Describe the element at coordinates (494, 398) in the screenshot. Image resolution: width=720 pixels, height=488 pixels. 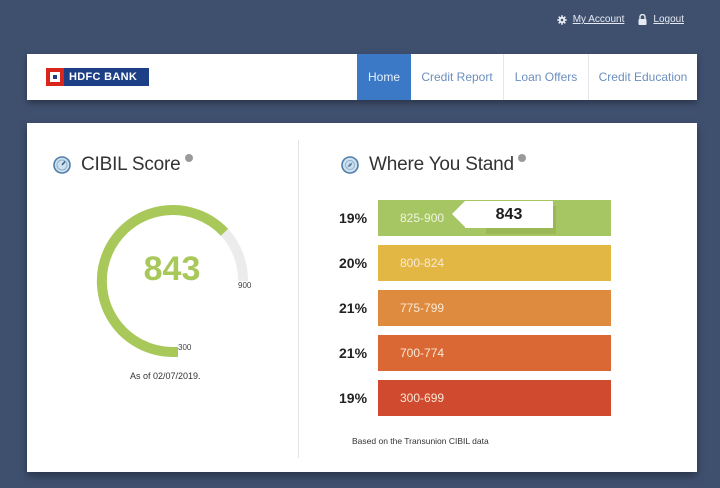
I see `range-bar: 300-699` at that location.